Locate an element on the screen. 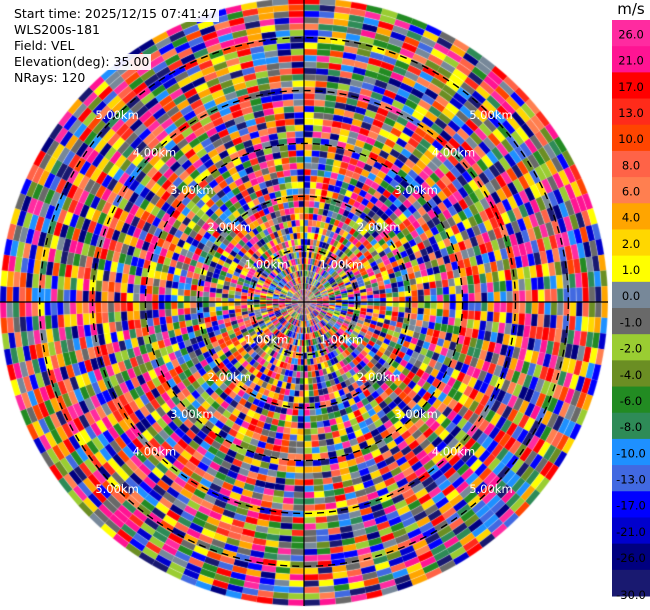  colorbar-tick-label: 13.0 is located at coordinates (631, 113).